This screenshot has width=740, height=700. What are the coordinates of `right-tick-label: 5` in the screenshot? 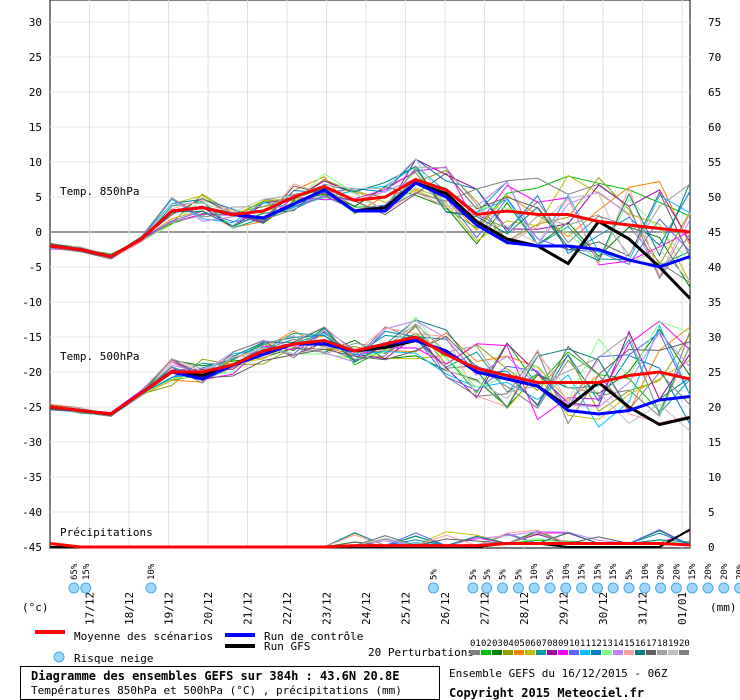 It's located at (711, 512).